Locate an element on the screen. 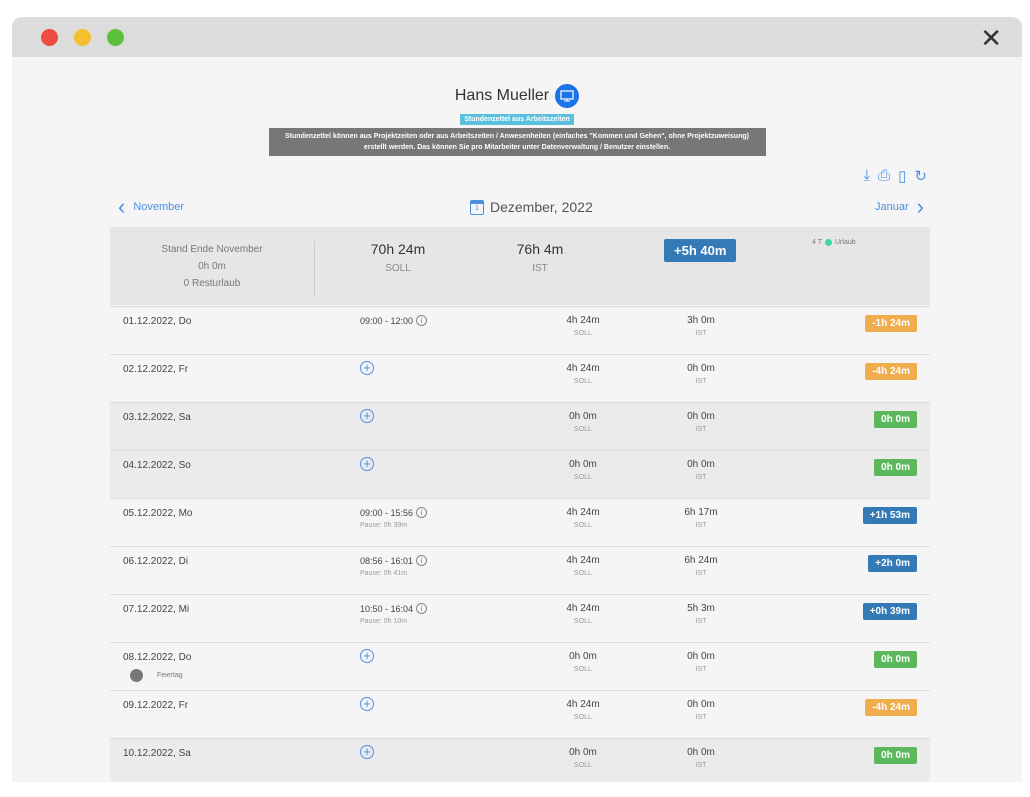 The width and height of the screenshot is (1030, 797). day-date: 03.12.2022, Sa is located at coordinates (157, 417).